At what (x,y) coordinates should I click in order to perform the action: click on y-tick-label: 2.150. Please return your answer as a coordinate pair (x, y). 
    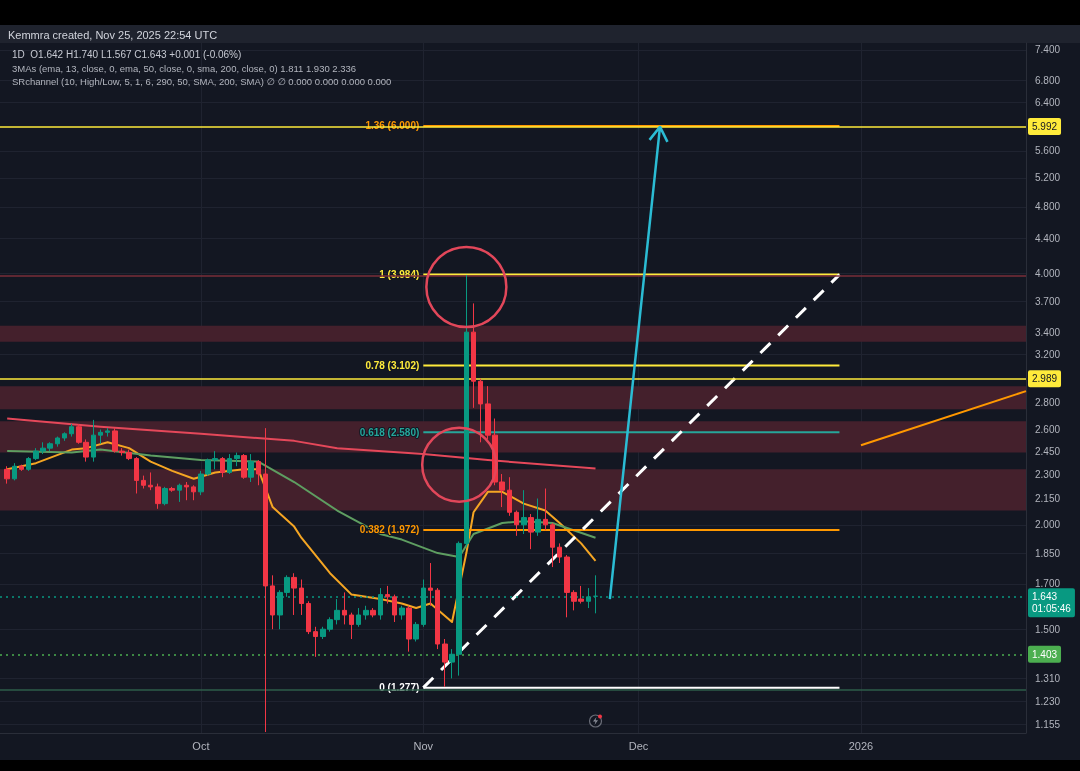
    Looking at the image, I should click on (1048, 499).